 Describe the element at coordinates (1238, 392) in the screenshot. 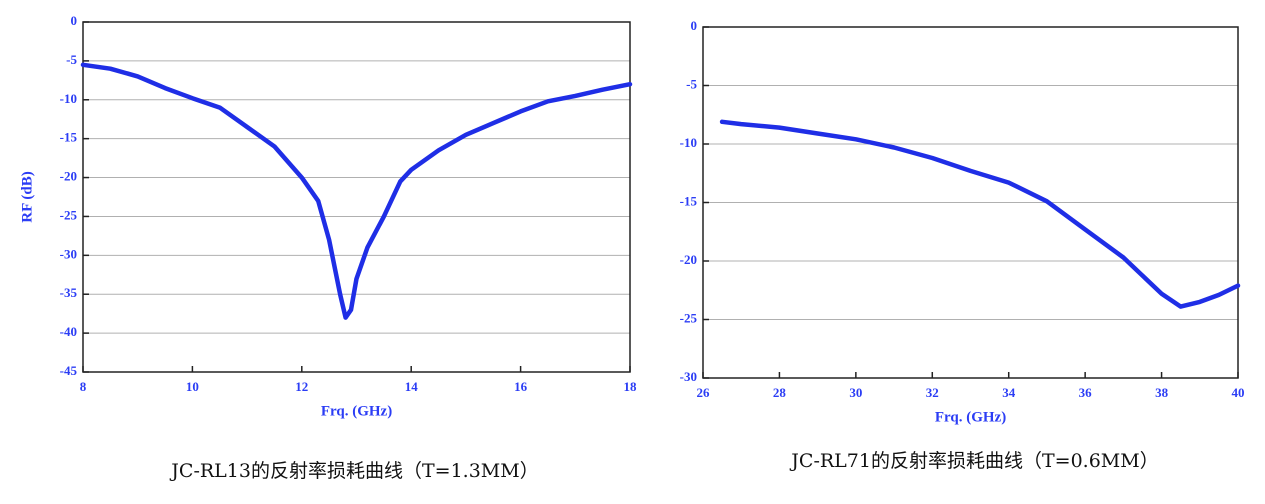

I see `x-tick-label: 40` at that location.